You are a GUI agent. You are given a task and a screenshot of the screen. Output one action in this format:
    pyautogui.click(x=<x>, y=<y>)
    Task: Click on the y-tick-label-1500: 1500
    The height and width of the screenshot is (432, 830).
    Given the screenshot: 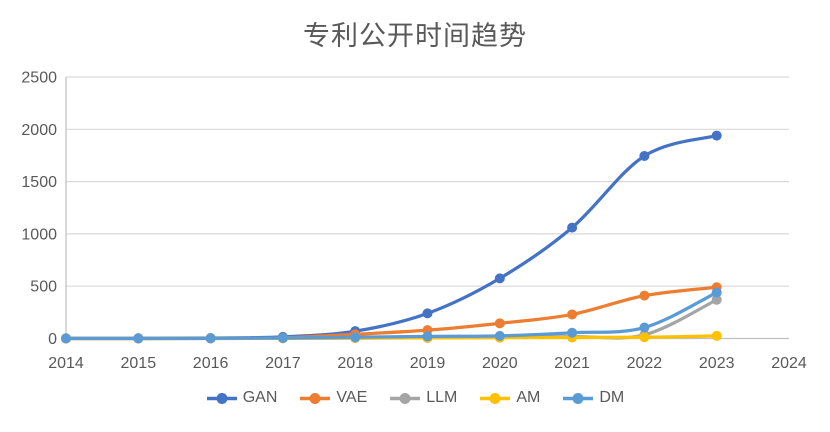 What is the action you would take?
    pyautogui.click(x=39, y=182)
    